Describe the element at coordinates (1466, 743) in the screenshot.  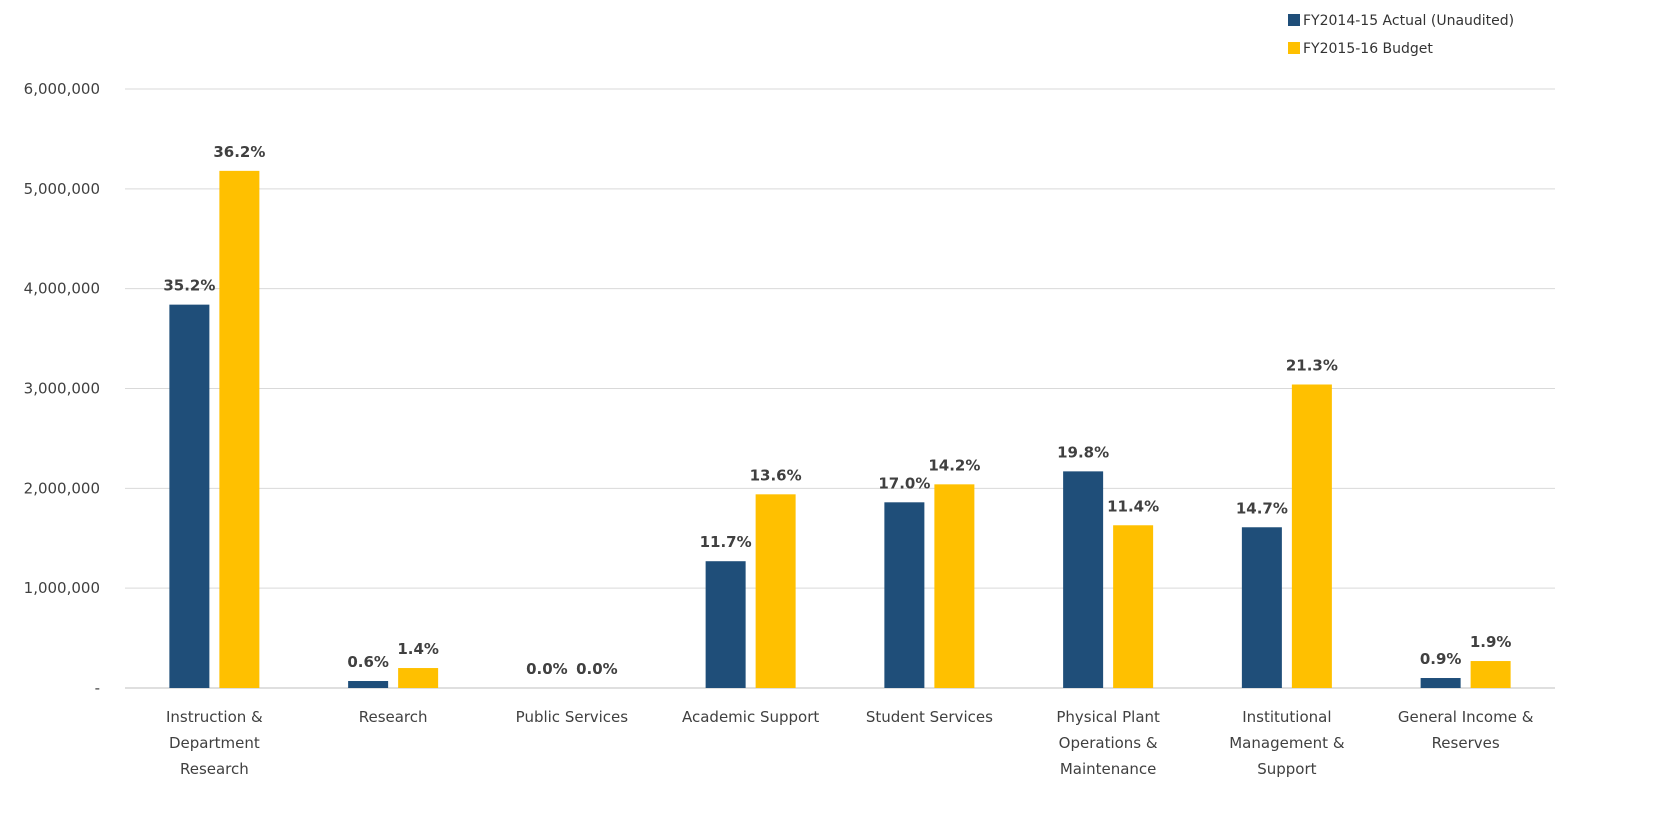
I see `x-tick-label: Reserves` at that location.